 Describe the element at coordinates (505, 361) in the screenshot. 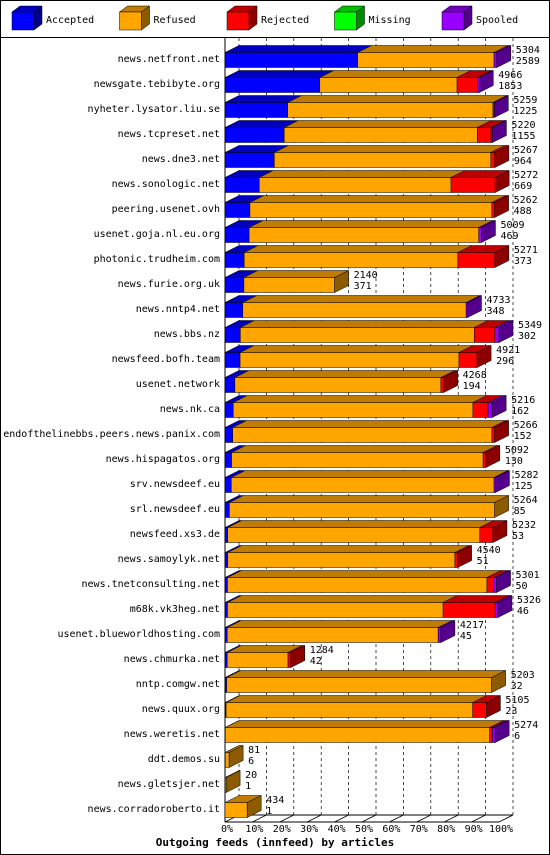

I see `accepted-label: 296` at that location.